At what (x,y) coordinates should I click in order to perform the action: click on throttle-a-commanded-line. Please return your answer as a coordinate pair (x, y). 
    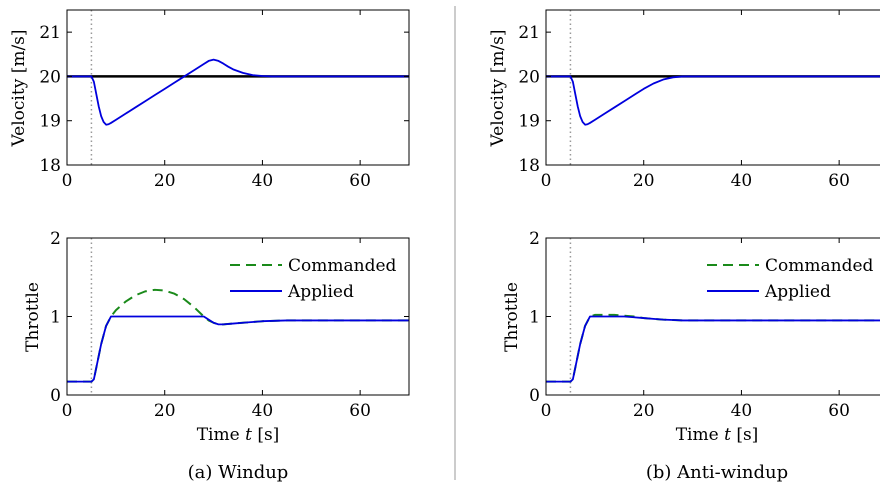
    Looking at the image, I should click on (238, 335).